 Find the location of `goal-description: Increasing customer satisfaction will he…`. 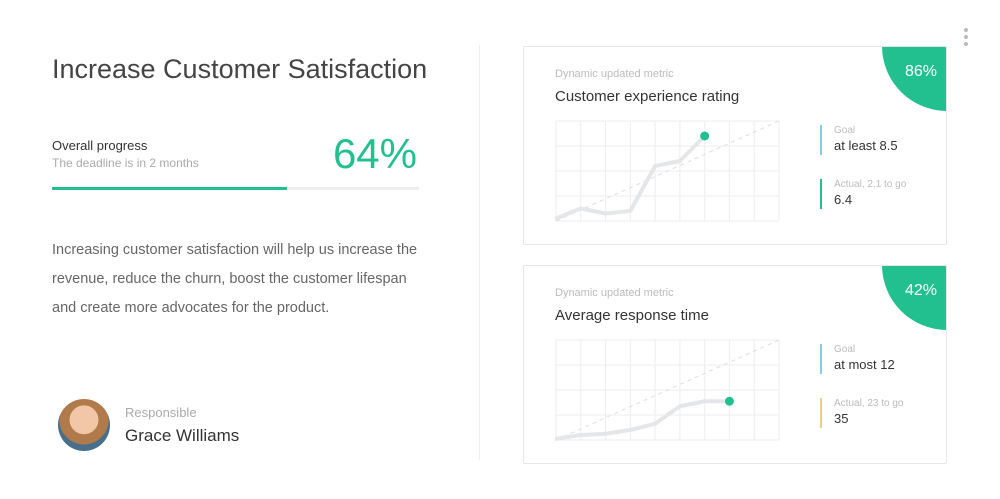

goal-description: Increasing customer satisfaction will he… is located at coordinates (235, 279).